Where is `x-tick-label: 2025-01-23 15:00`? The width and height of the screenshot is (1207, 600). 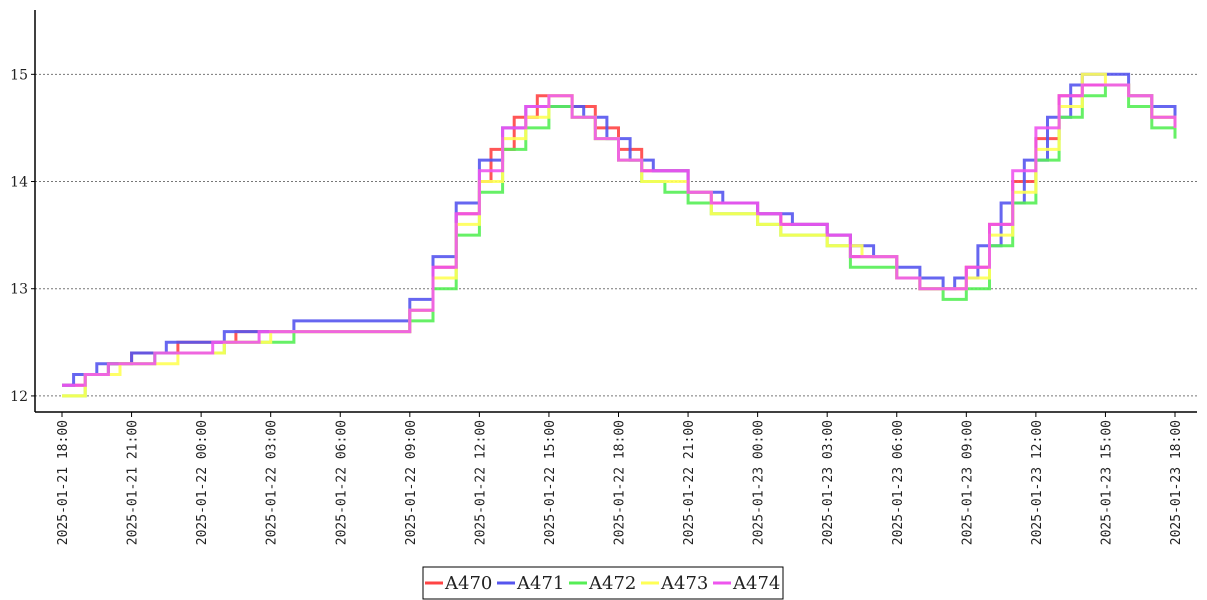
x-tick-label: 2025-01-23 15:00 is located at coordinates (1106, 482).